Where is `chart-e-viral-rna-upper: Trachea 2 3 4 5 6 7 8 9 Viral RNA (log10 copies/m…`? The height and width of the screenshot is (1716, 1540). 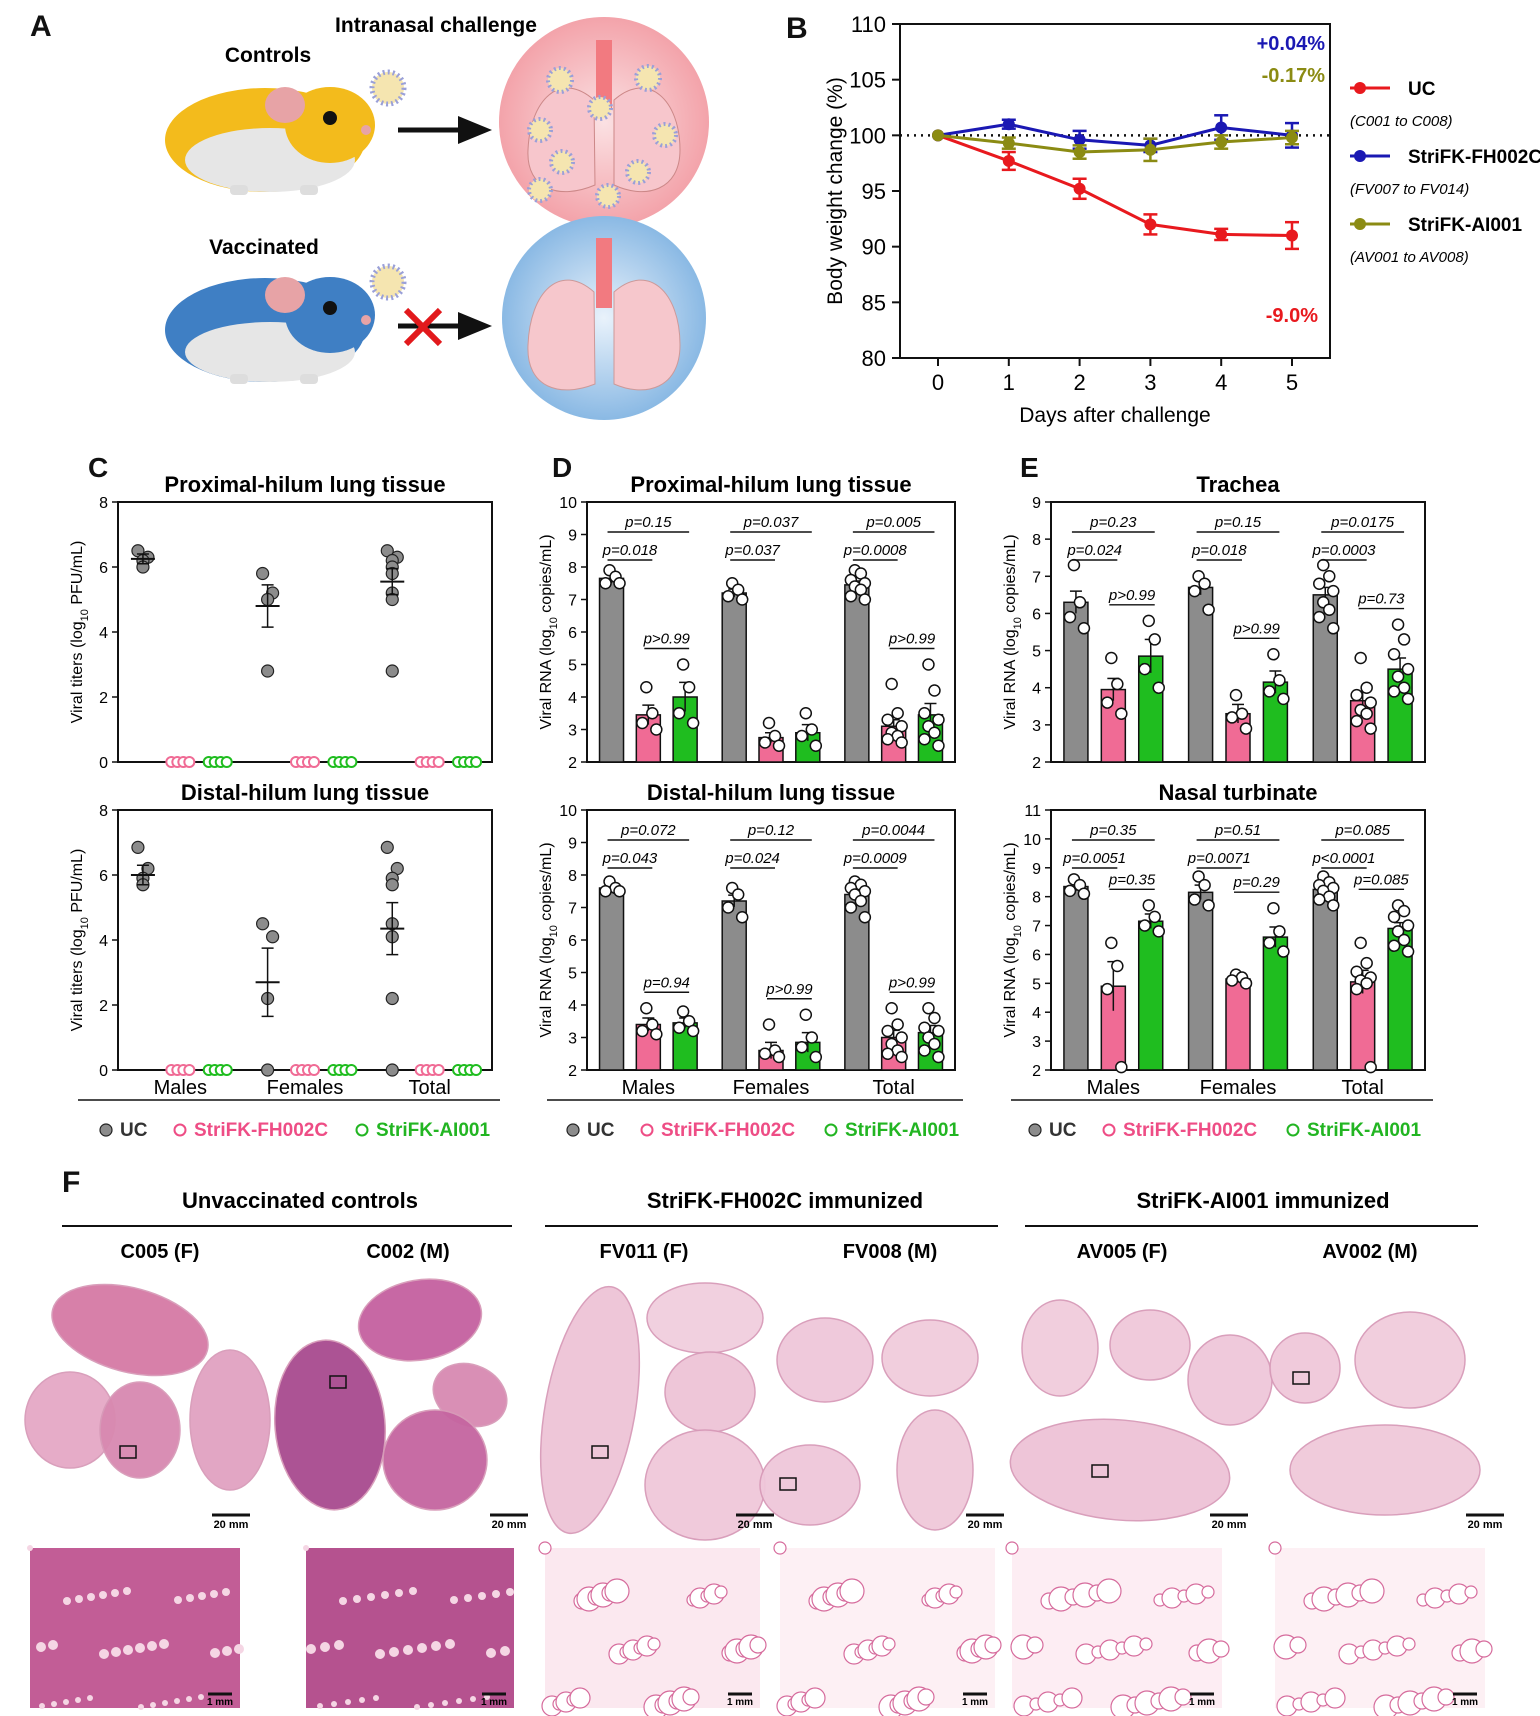
chart-e-viral-rna-upper: Trachea 2 3 4 5 6 7 8 9 Viral RNA (log10 copies/m… is located at coordinates (1217, 806).